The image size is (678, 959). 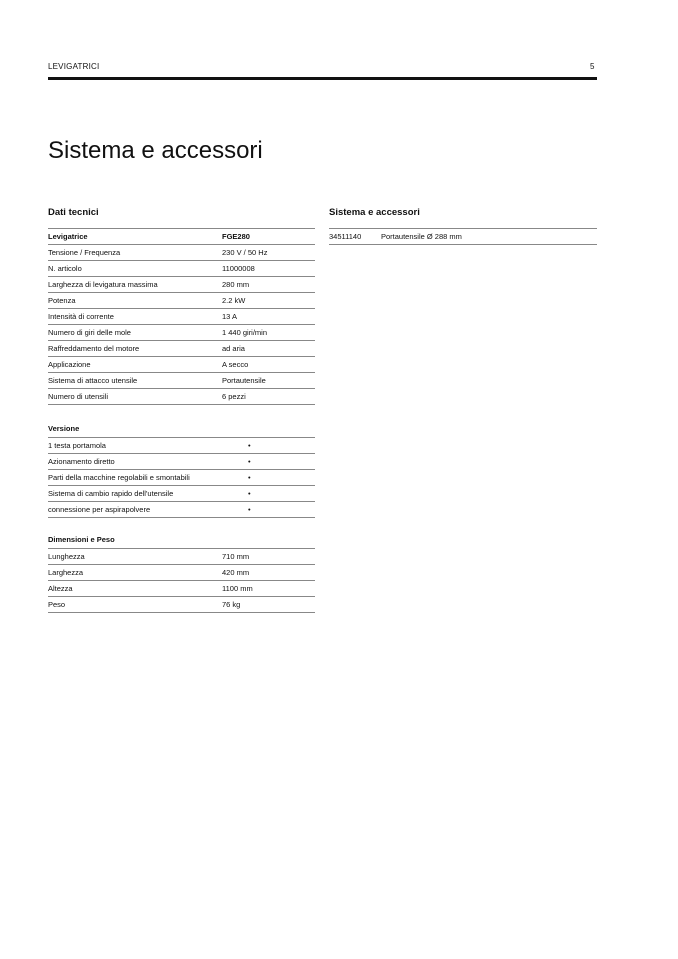 I want to click on row-label: N. articolo, so click(x=65, y=268).